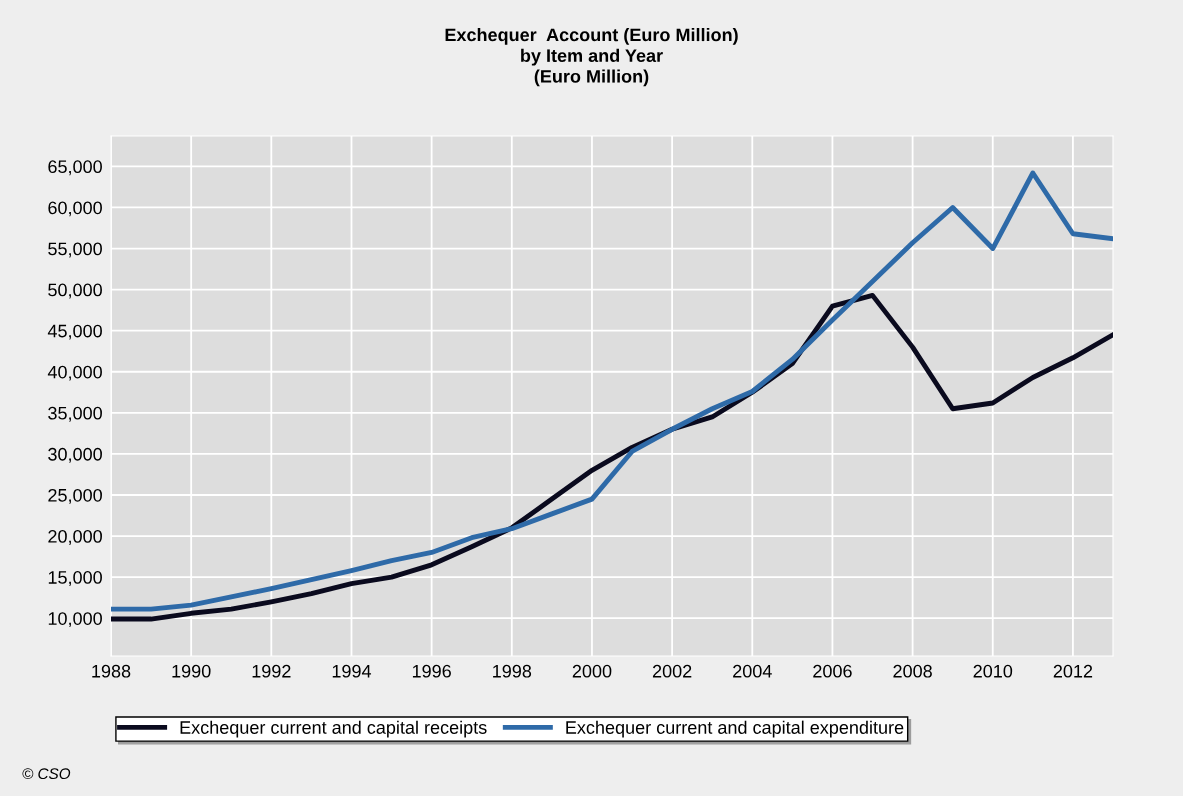 This screenshot has height=796, width=1183. I want to click on y-tick-label: 55,000, so click(75, 250).